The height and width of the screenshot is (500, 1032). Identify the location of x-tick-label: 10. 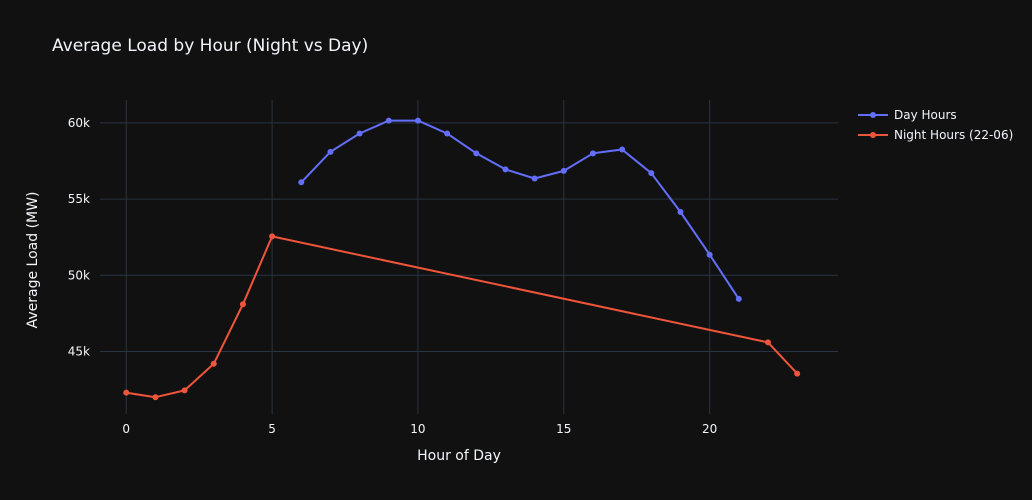
(417, 429).